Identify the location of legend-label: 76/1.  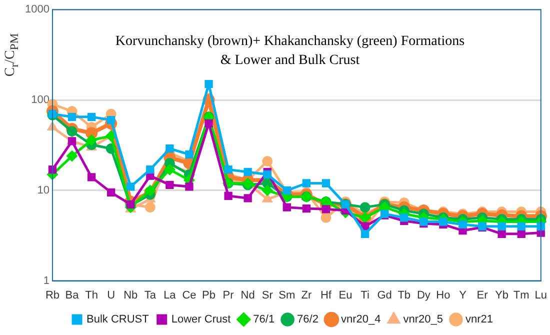
(264, 320).